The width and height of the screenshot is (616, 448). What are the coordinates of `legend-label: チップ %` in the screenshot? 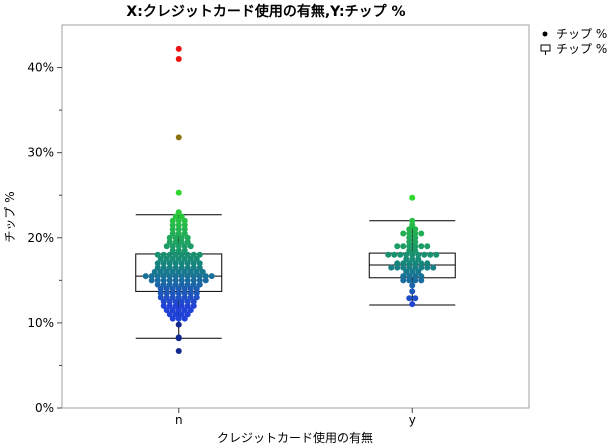 It's located at (581, 34).